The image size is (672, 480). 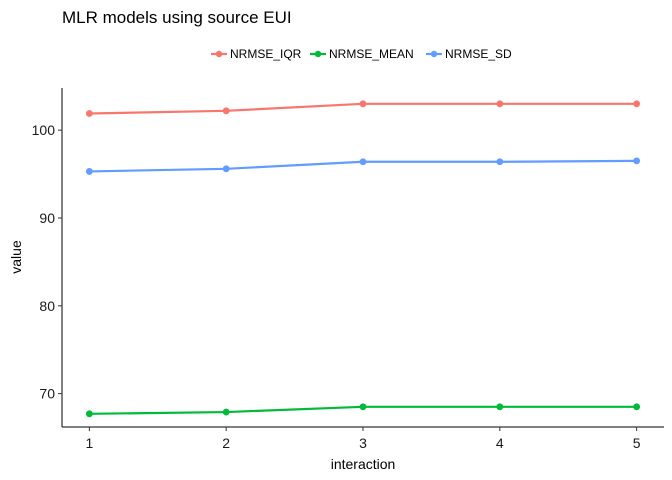 I want to click on x-tick-label: 2, so click(x=226, y=443).